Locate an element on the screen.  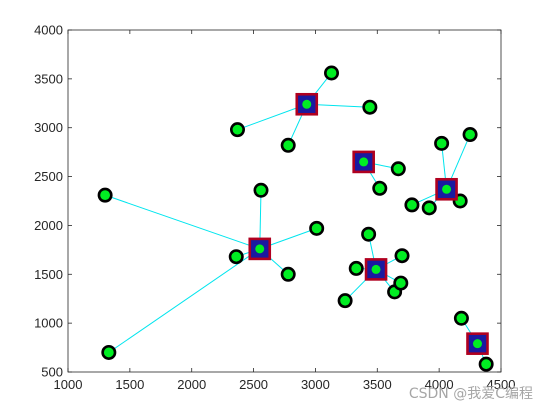
x-tick-label: 2000 is located at coordinates (191, 384).